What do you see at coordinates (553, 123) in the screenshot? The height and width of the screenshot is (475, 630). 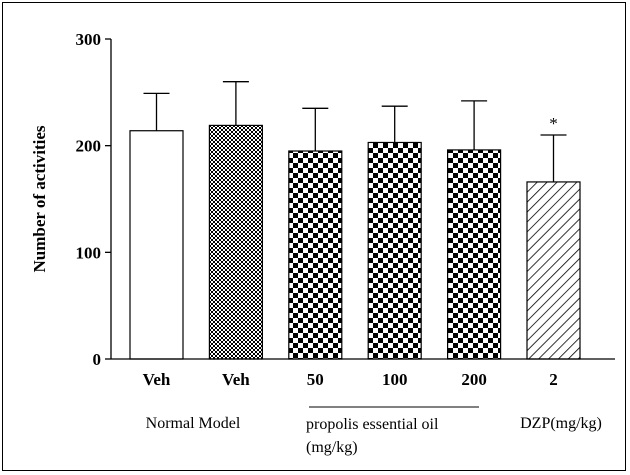 I see `significance-marker: *` at bounding box center [553, 123].